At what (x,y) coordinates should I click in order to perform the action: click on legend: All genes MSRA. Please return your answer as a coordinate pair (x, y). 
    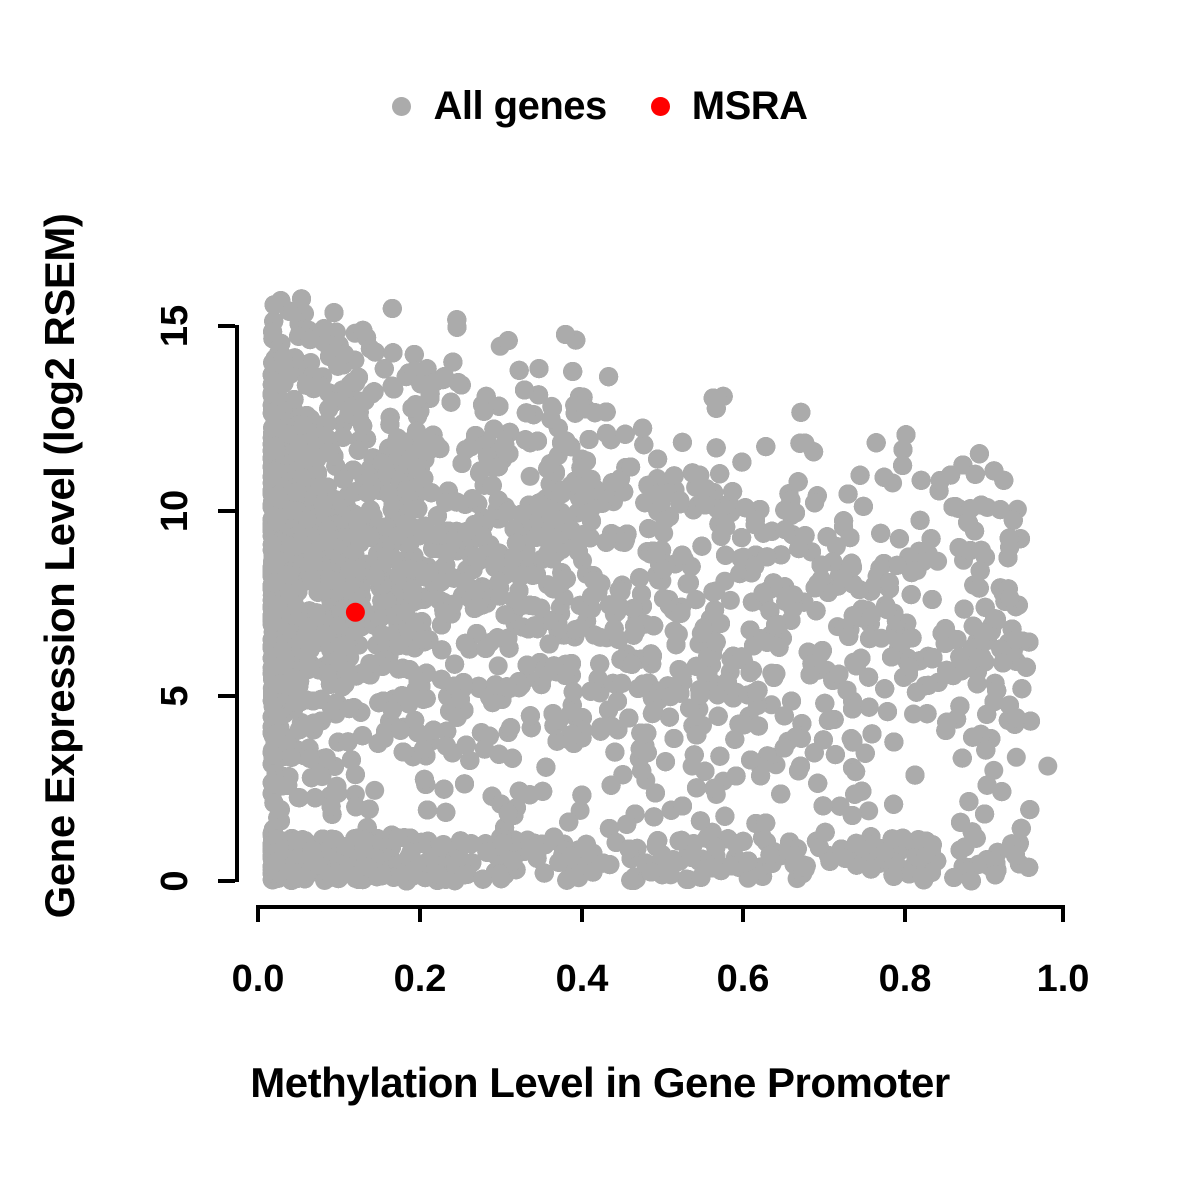
    Looking at the image, I should click on (600, 106).